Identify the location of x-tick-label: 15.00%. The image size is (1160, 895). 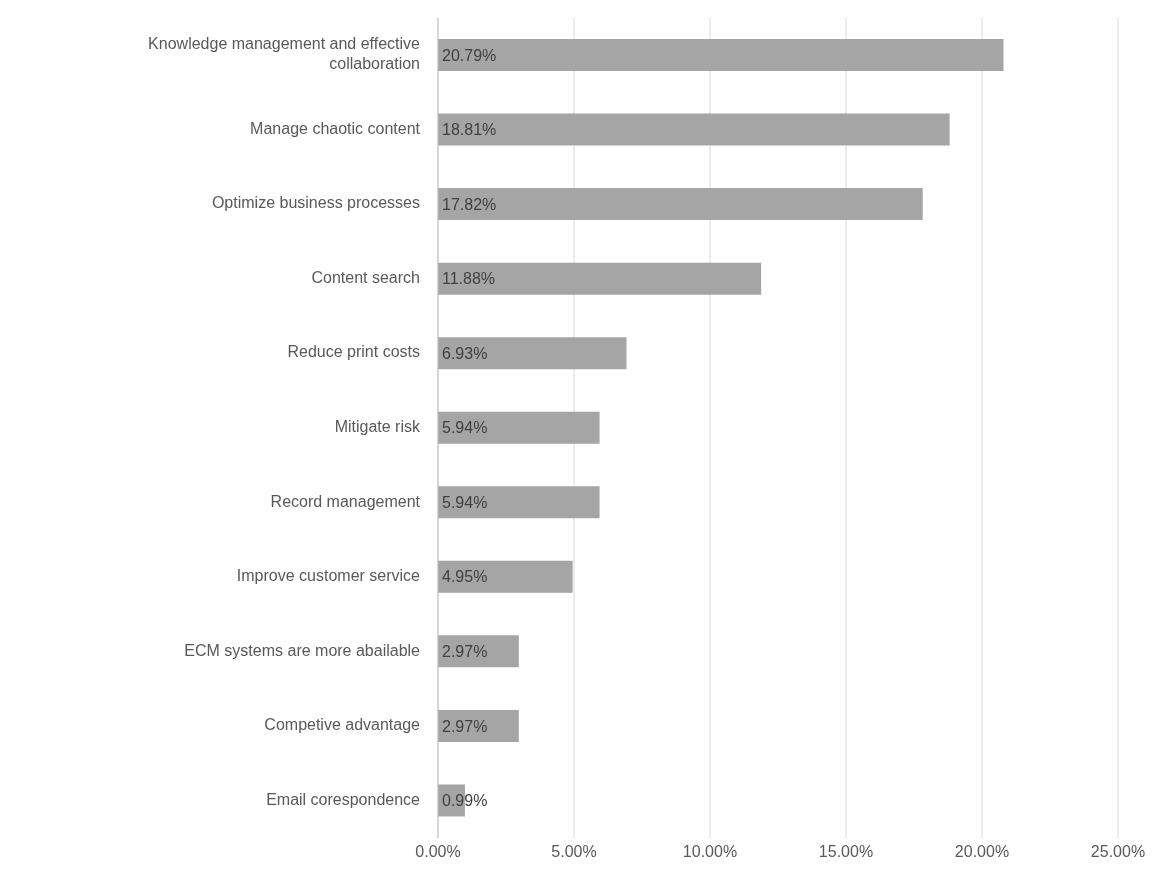
(846, 852).